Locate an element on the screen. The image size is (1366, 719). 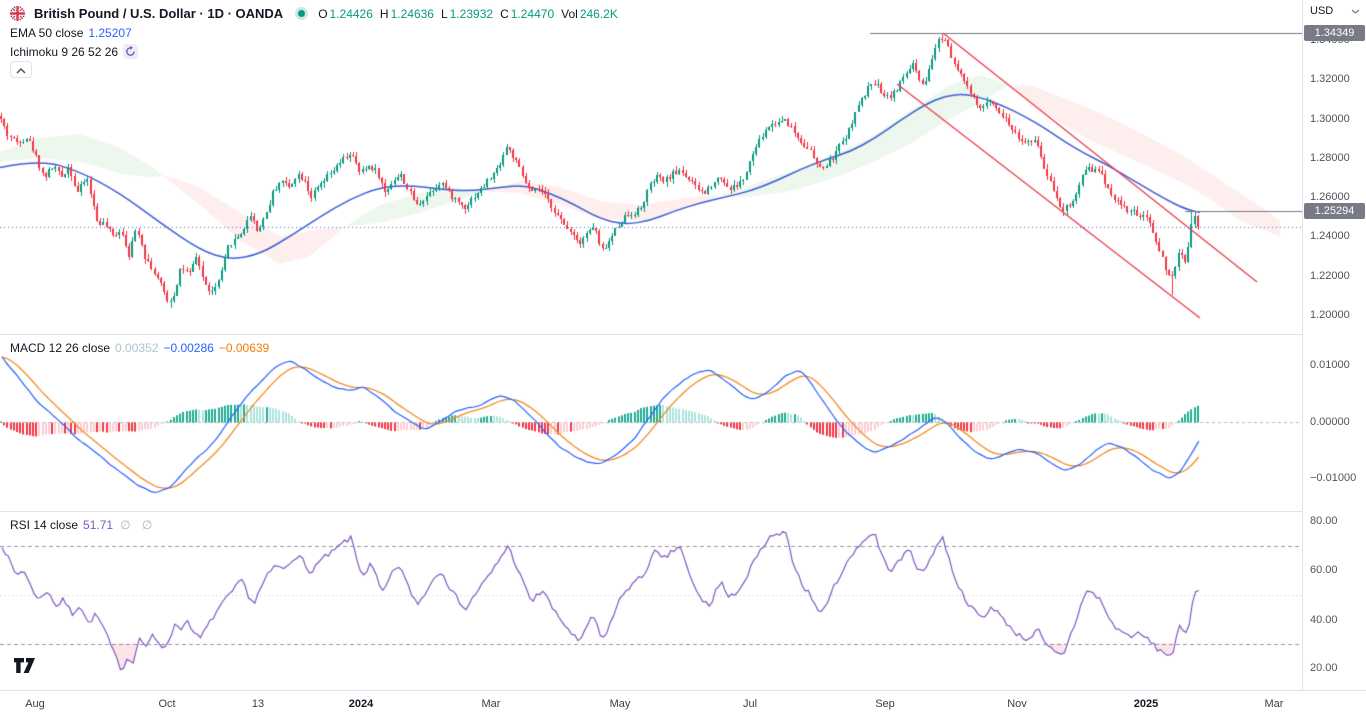
rsi-legend: RSI 14 close 51.71 ∅ ∅ is located at coordinates (83, 525).